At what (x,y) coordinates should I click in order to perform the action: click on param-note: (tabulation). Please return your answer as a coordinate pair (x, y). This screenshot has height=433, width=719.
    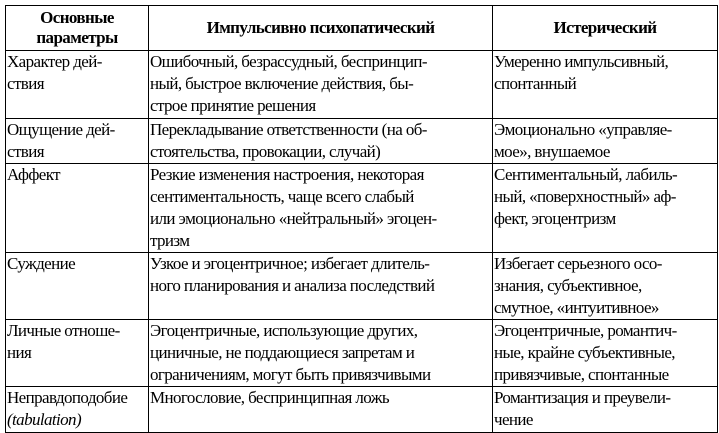
    Looking at the image, I should click on (44, 419).